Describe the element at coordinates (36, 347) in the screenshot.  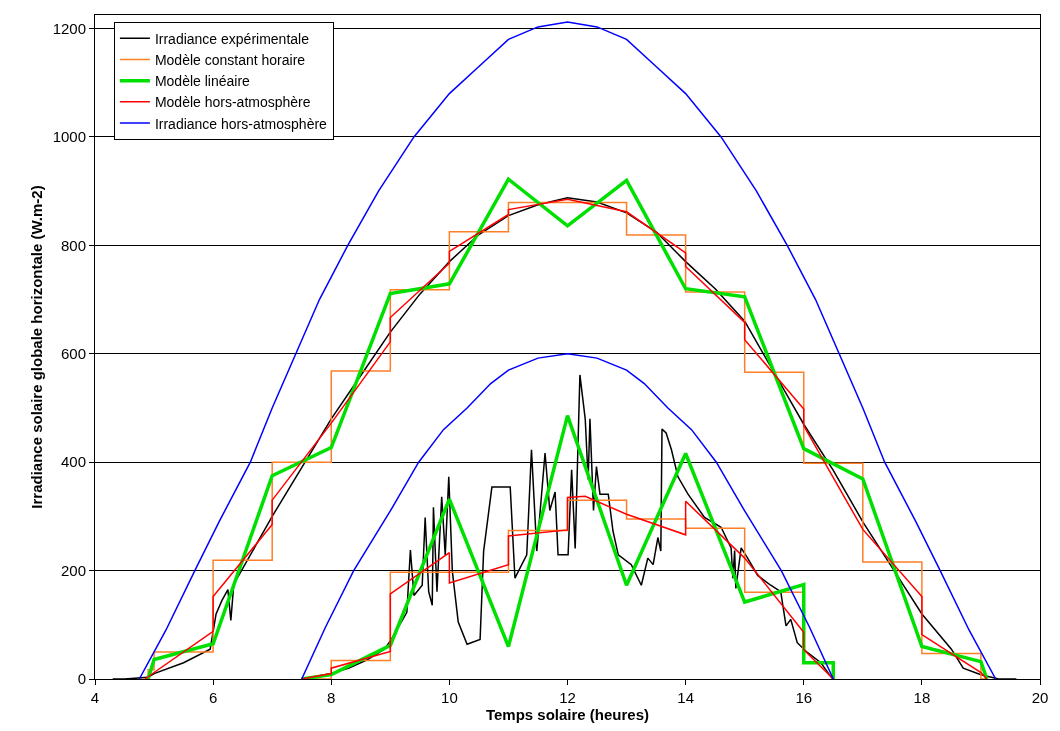
I see `y-axis-title: Irradiance solaire globale horizontale (W.m-2)` at that location.